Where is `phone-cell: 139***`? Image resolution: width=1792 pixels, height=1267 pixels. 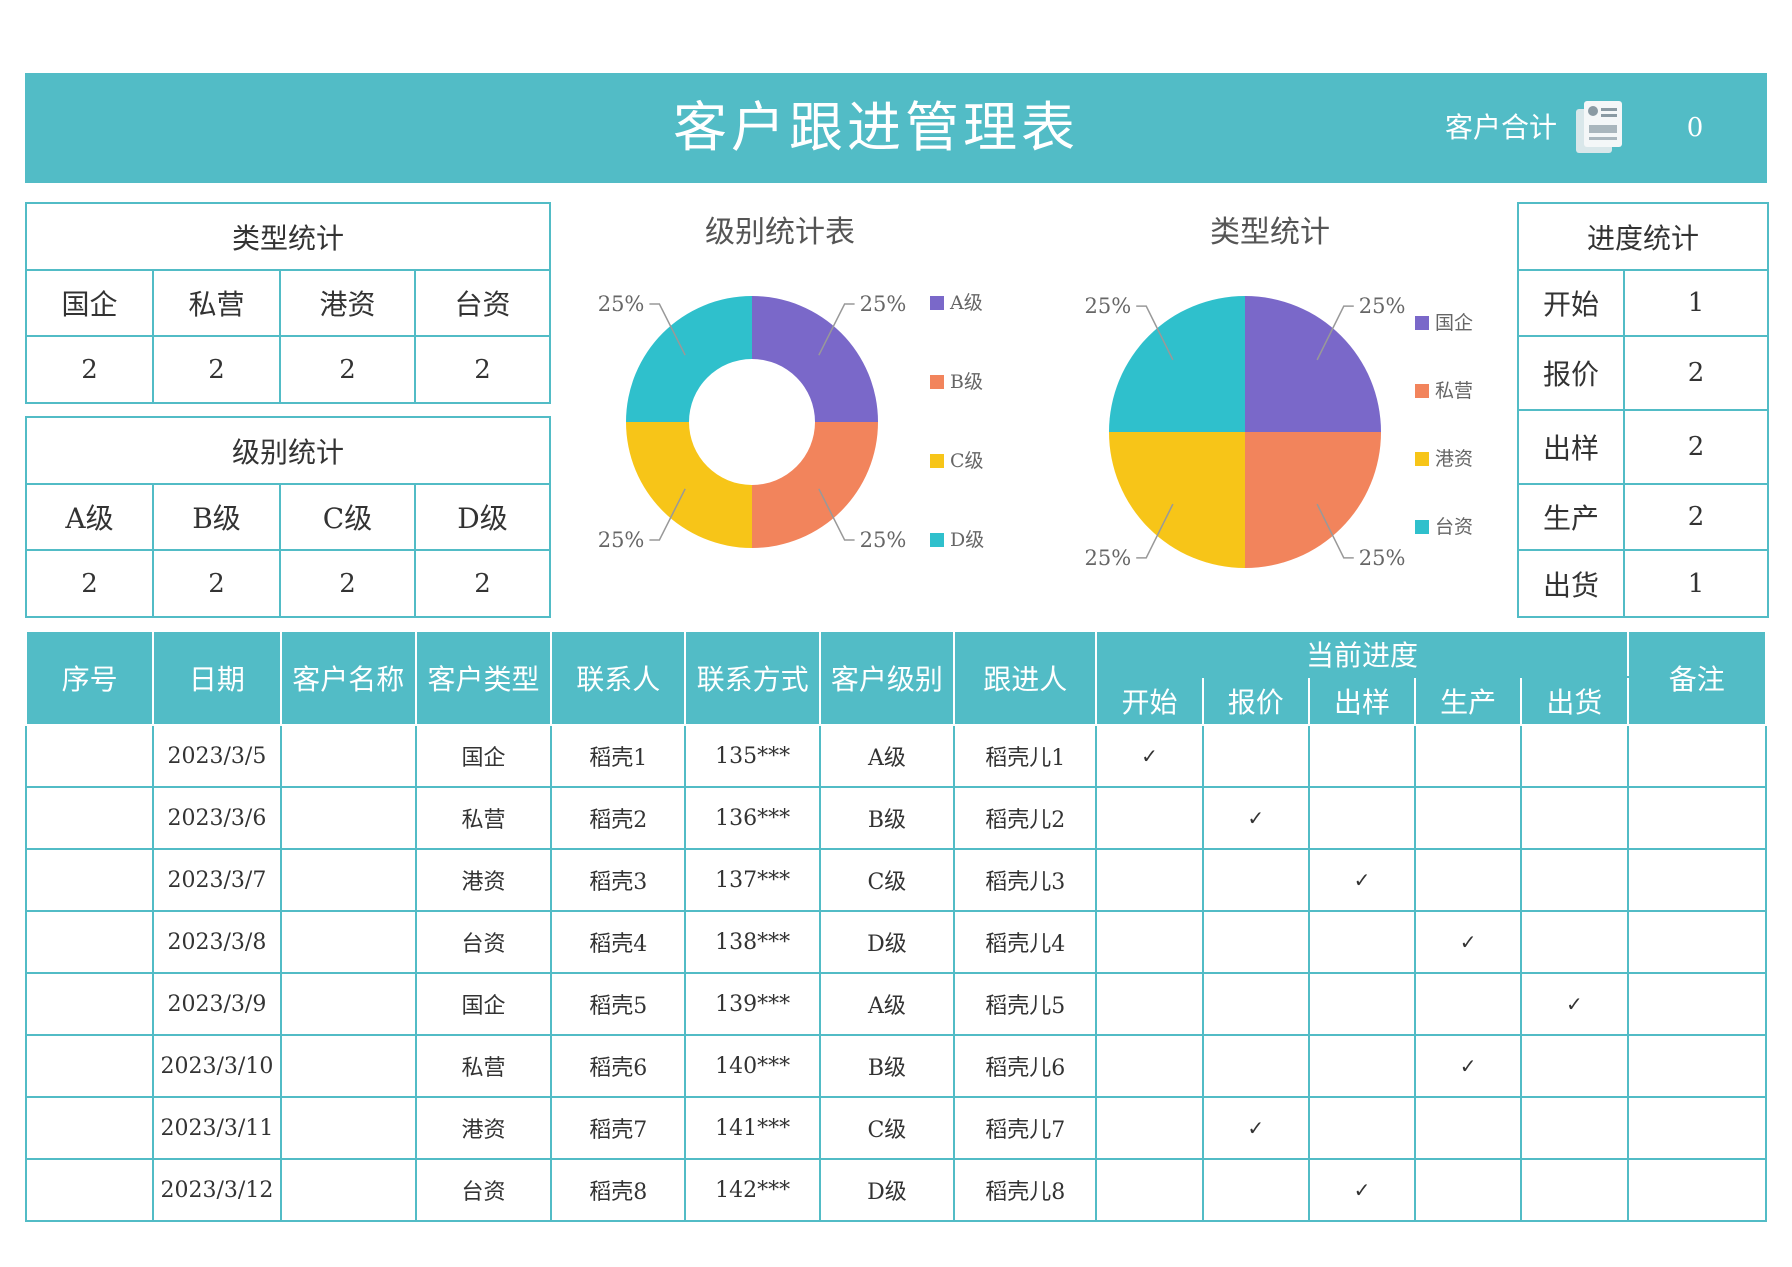 phone-cell: 139*** is located at coordinates (752, 1004).